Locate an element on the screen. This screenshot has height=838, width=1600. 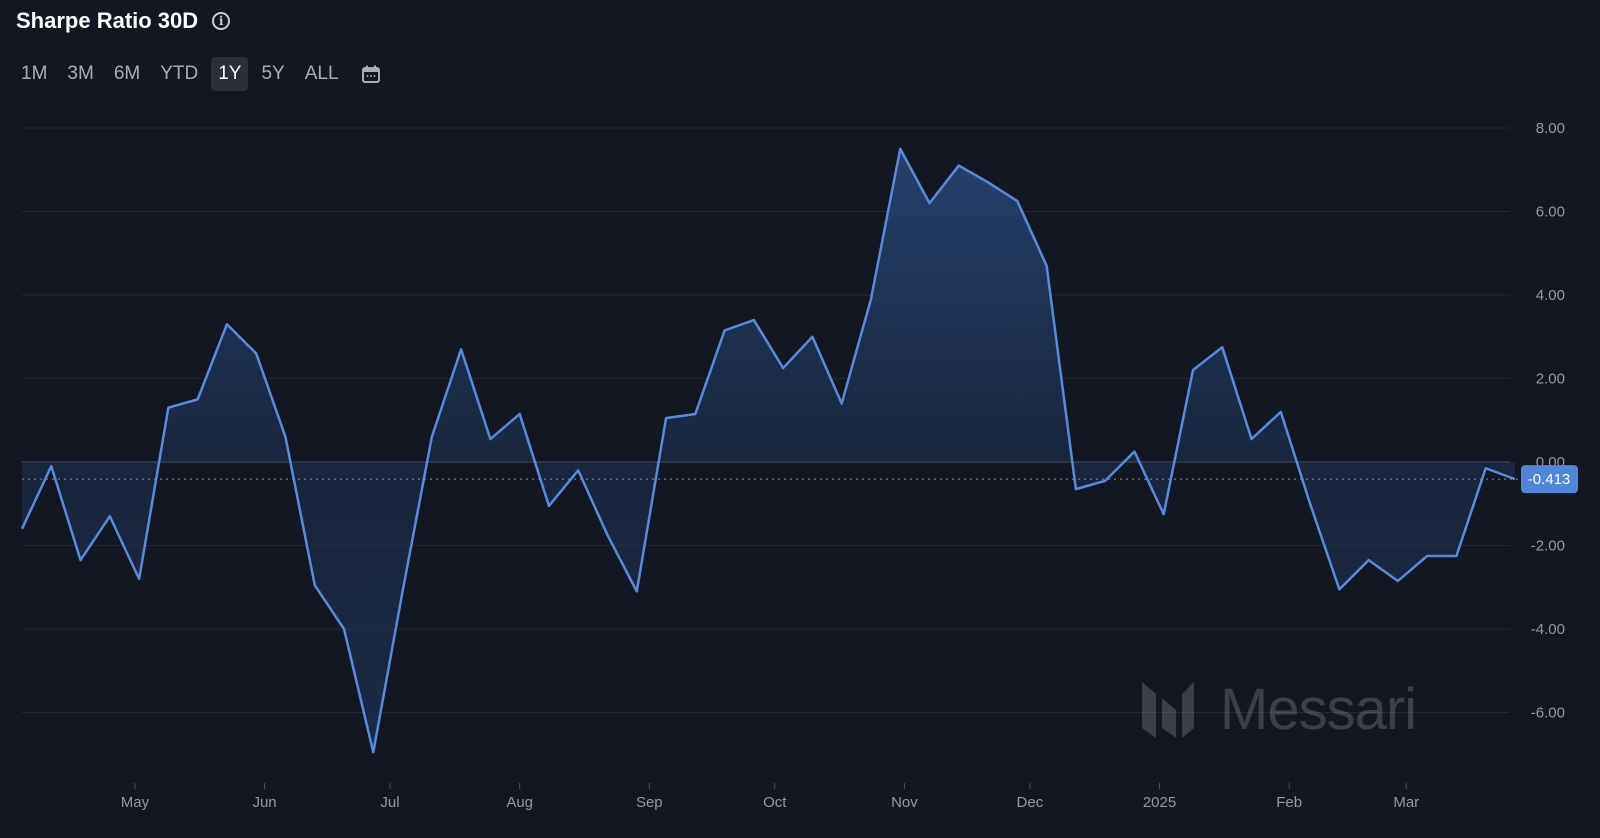
x-axis-labels: May Jun Jul Aug Sep Oct Nov Dec 2025 Feb Mar is located at coordinates (770, 797).